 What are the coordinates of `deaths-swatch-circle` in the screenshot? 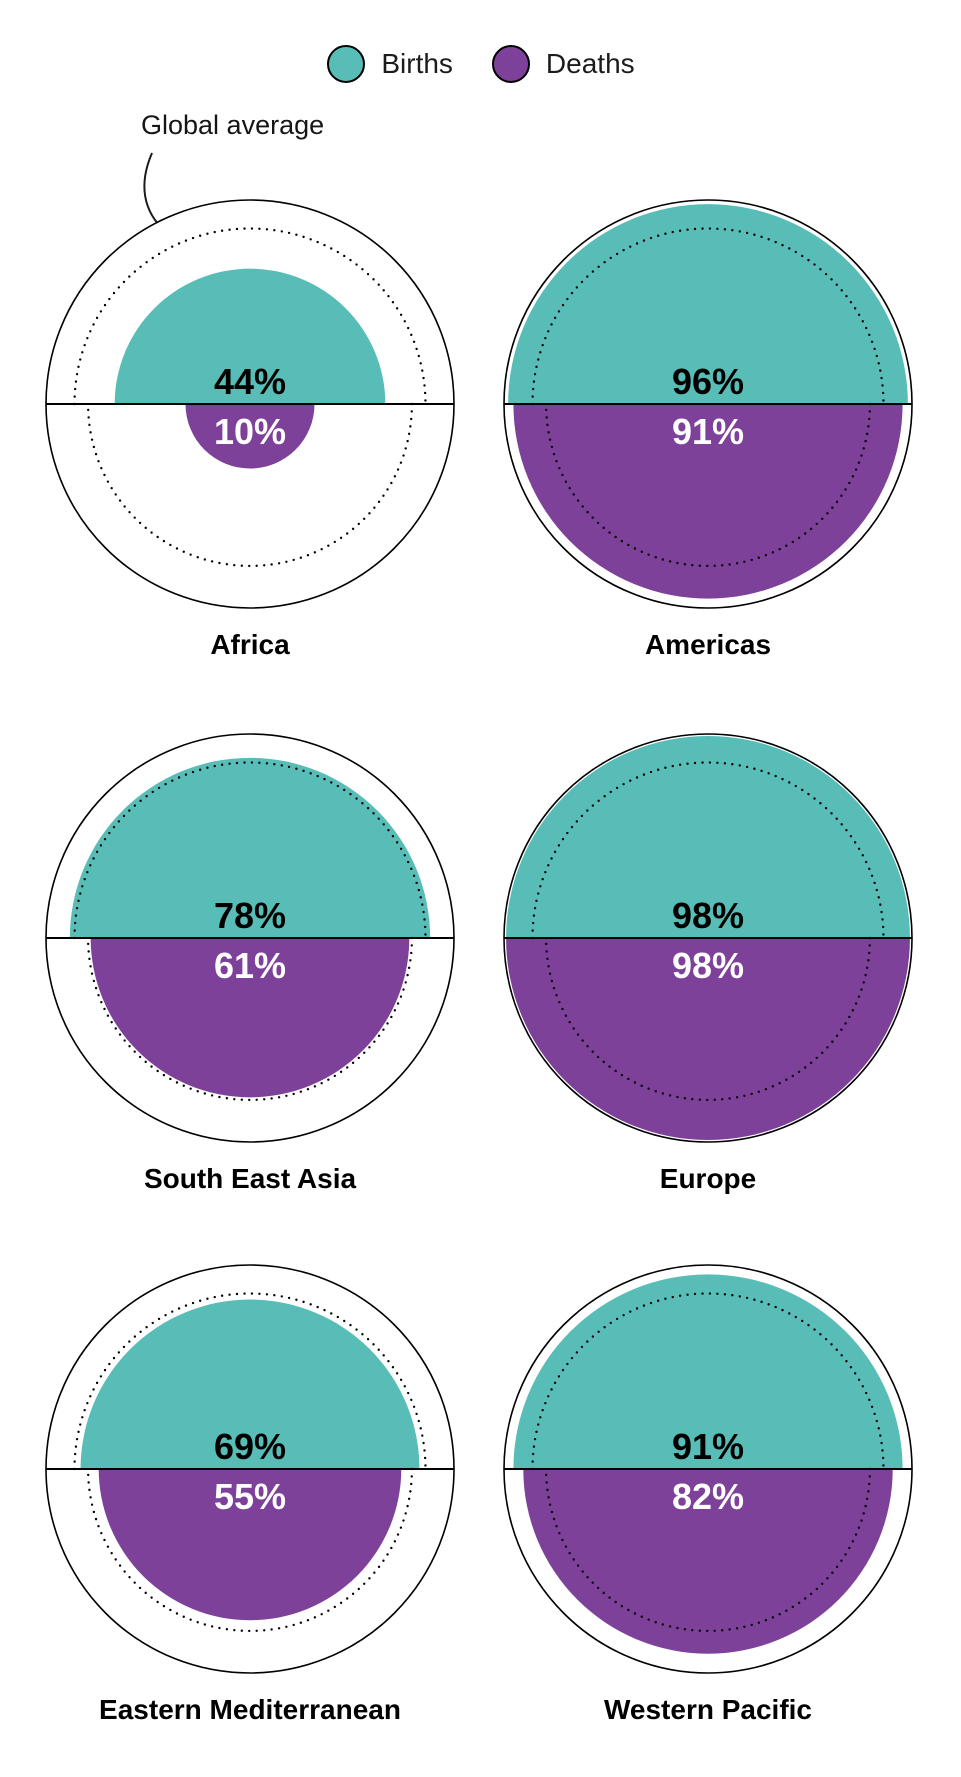 It's located at (510, 64).